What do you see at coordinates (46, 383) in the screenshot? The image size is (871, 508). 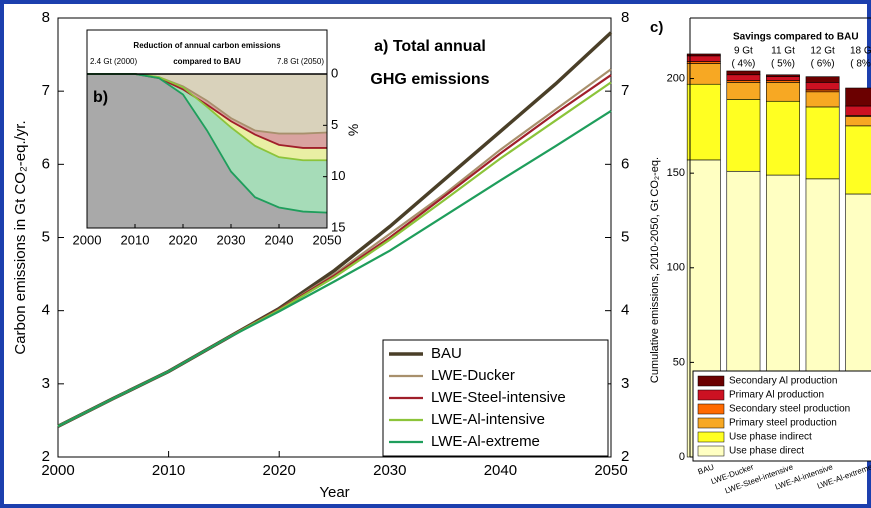 I see `y-tick-label: 3` at bounding box center [46, 383].